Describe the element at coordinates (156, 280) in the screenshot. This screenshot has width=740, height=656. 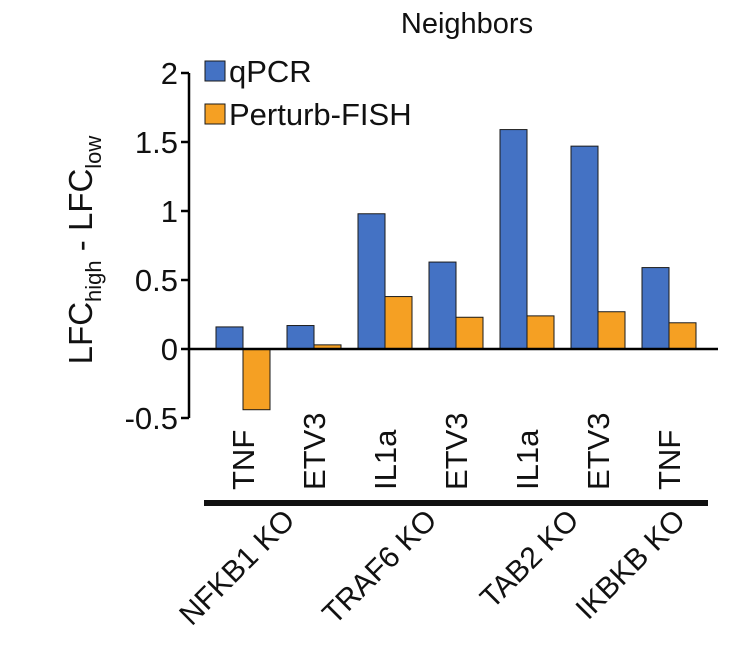
I see `y-tick-label: 0.5` at that location.